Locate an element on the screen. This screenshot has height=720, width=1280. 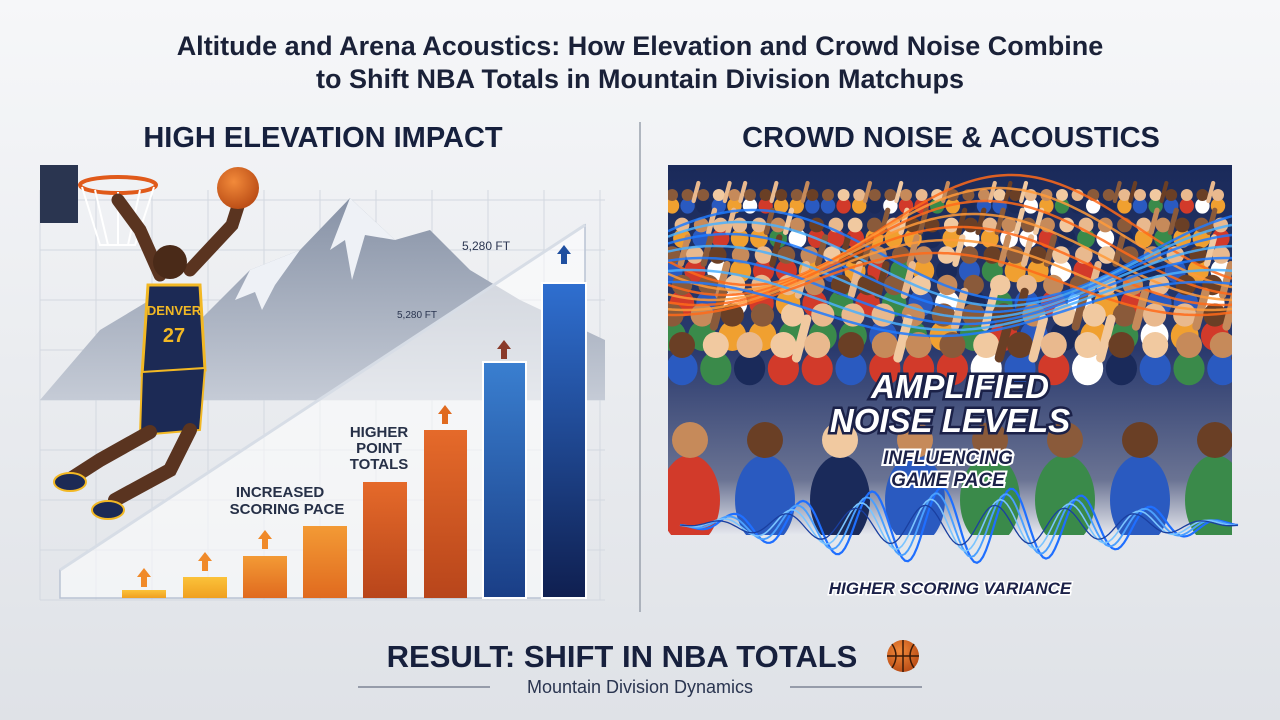
elevation-label: 5,280 FT is located at coordinates (417, 315).